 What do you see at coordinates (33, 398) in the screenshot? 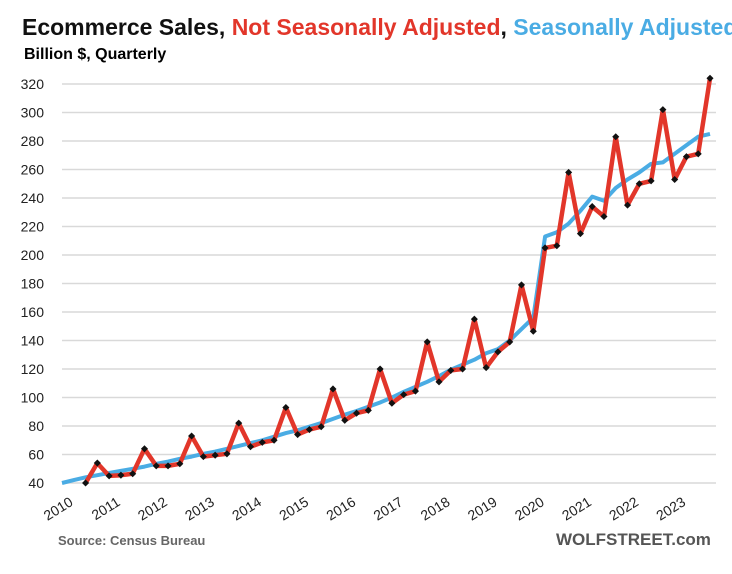
I see `y-tick-label: 100` at bounding box center [33, 398].